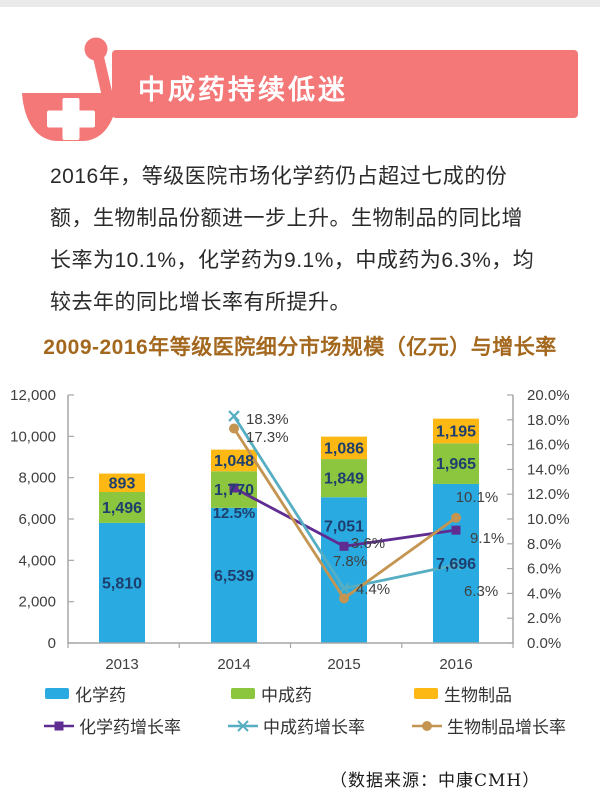 Image resolution: width=600 pixels, height=800 pixels. Describe the element at coordinates (344, 527) in the screenshot. I see `bar-value-label: 7,051` at that location.